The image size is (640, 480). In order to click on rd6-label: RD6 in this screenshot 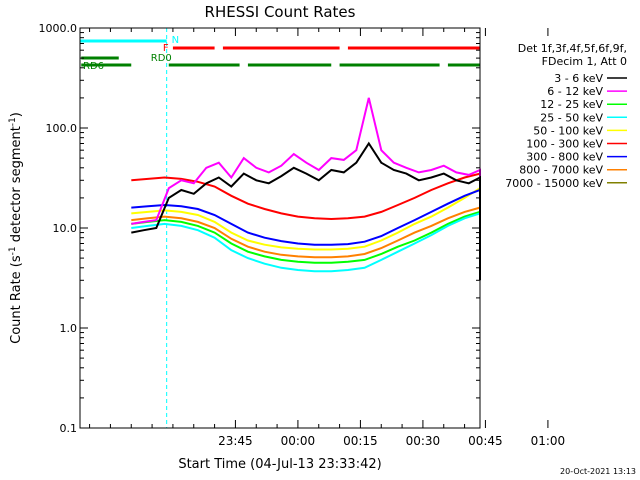, I will do `click(93, 66)`.